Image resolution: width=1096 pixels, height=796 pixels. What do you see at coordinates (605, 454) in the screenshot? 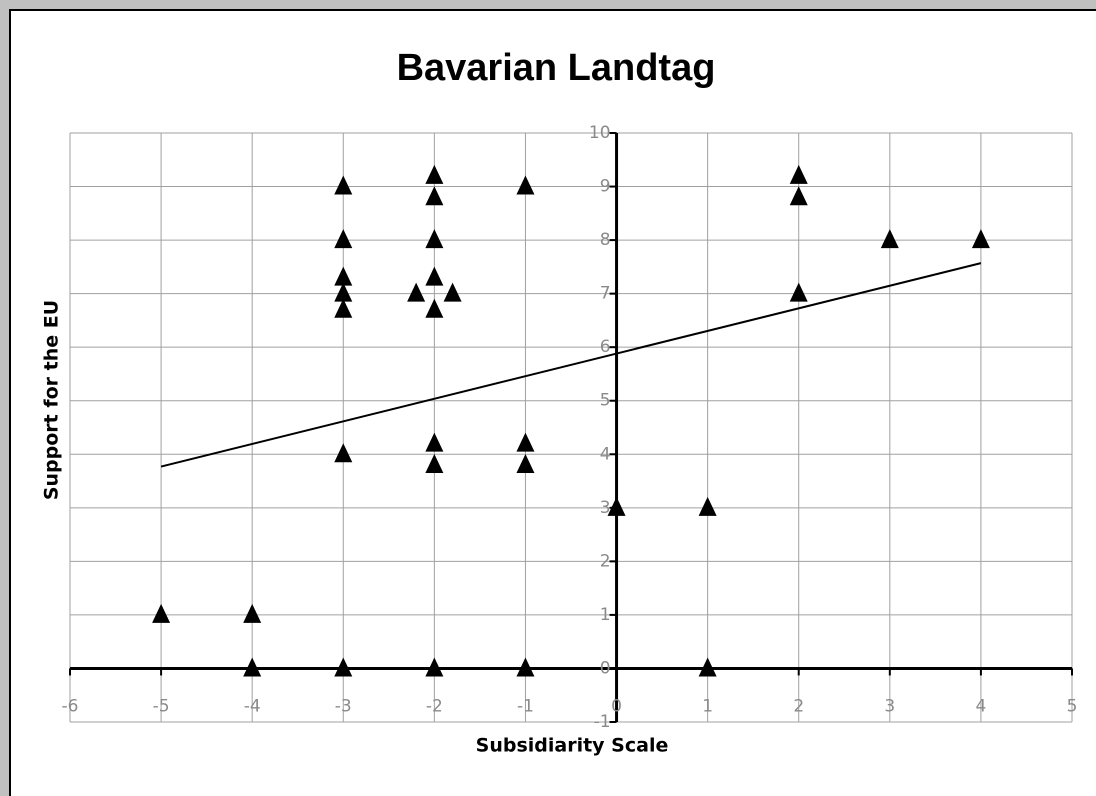
I see `y-tick-label: 4` at bounding box center [605, 454].